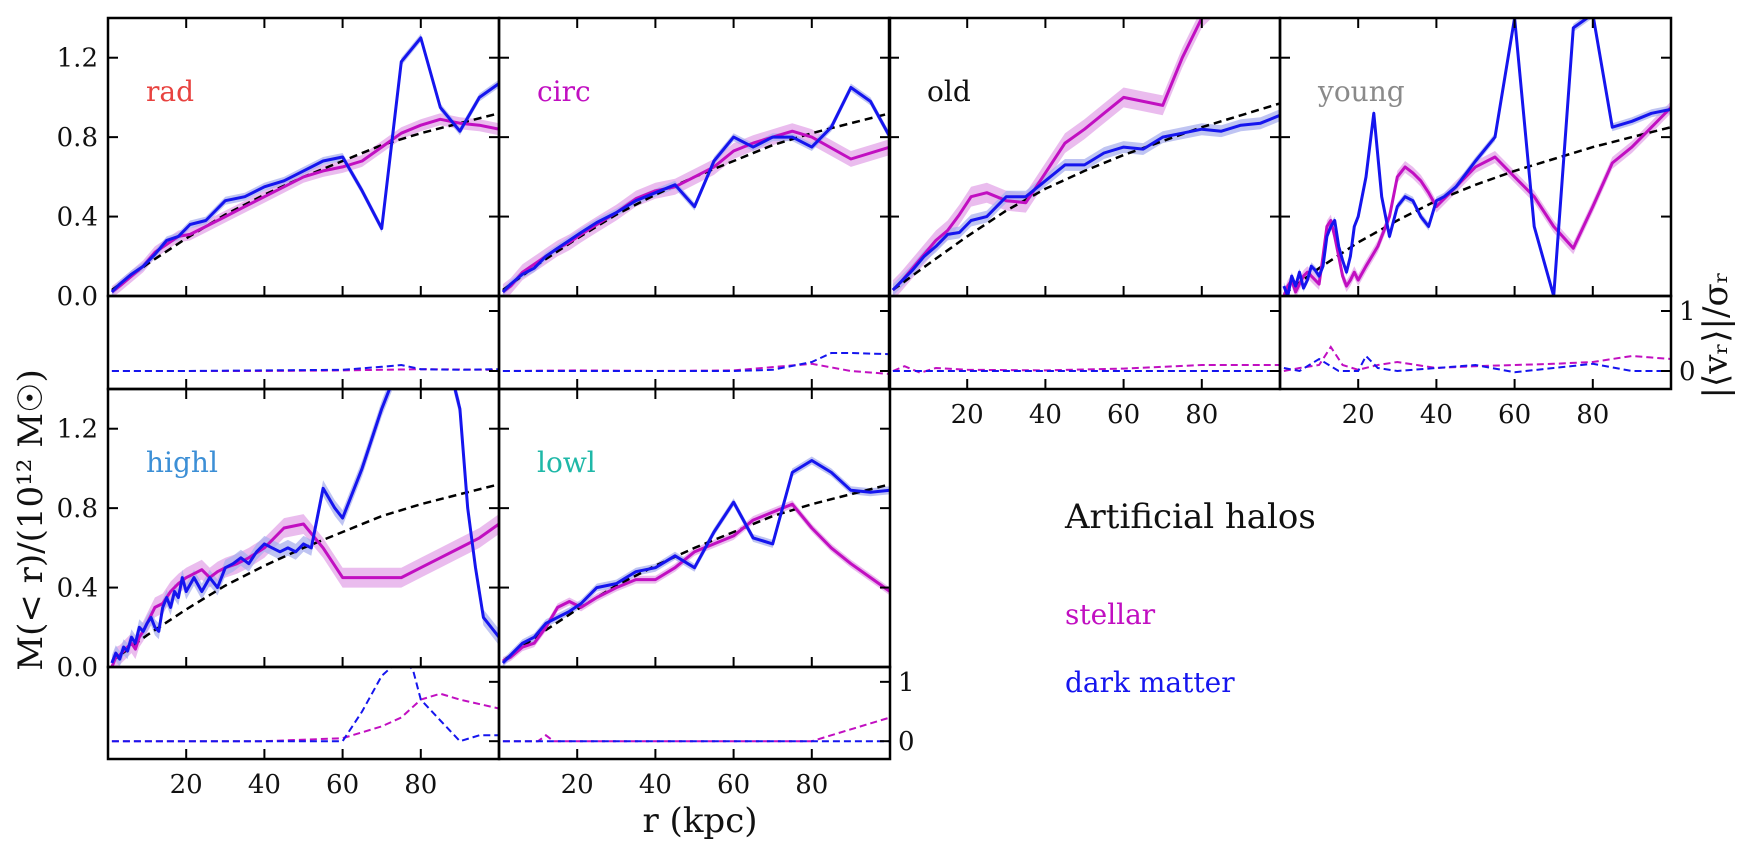 The width and height of the screenshot is (1744, 852). I want to click on dm-band-circ, so click(696, 189).